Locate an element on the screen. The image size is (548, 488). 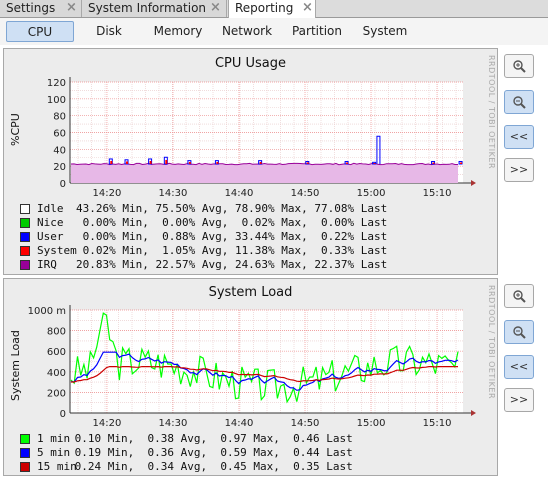
legend-series-name: Nice is located at coordinates (50, 222).